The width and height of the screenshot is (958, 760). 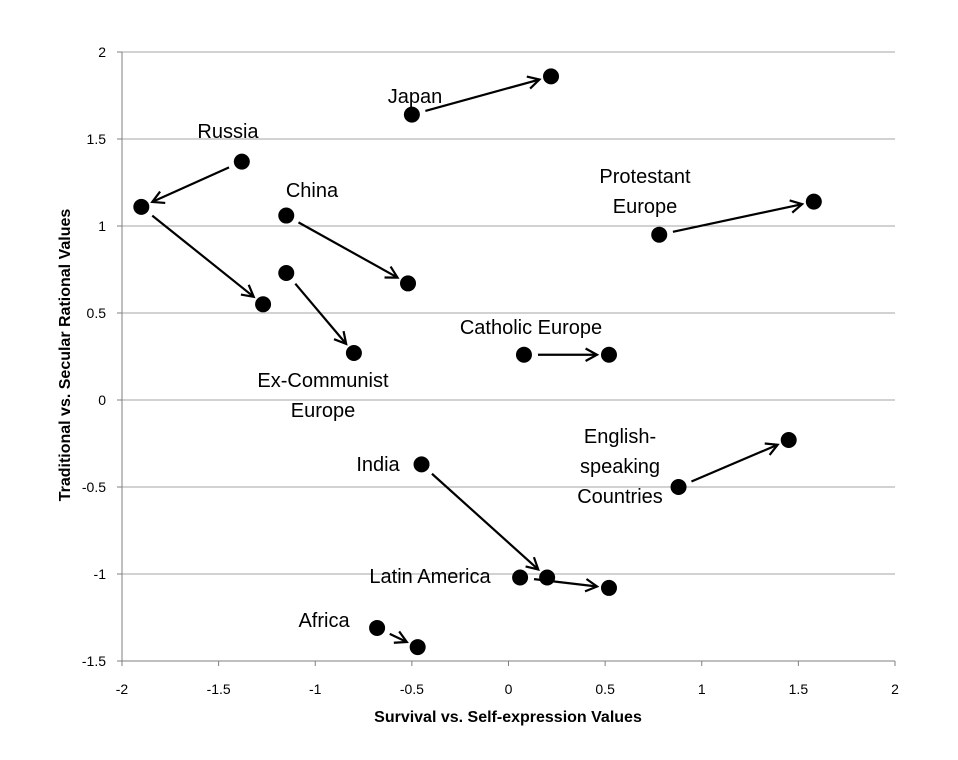 What do you see at coordinates (219, 689) in the screenshot?
I see `x-tick-label: -1.5` at bounding box center [219, 689].